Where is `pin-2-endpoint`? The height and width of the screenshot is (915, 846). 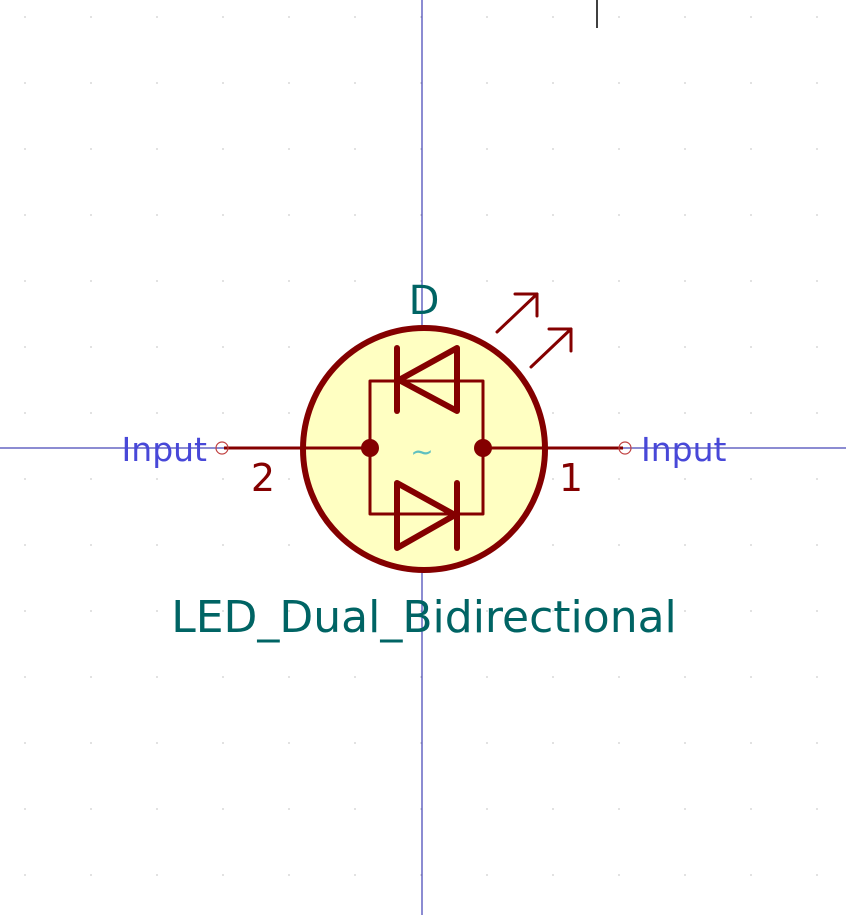
pin-2-endpoint is located at coordinates (222, 448).